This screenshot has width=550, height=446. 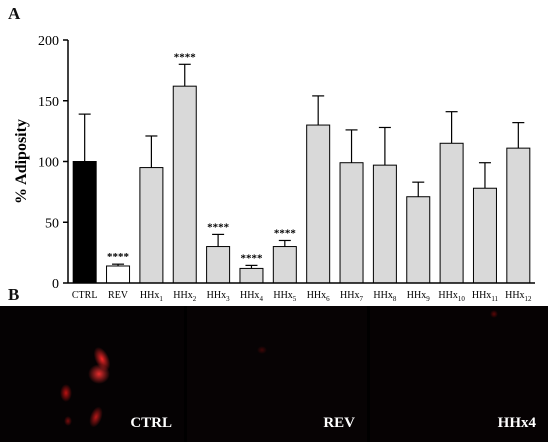 What do you see at coordinates (151, 296) in the screenshot?
I see `x-tick-label: HHx1` at bounding box center [151, 296].